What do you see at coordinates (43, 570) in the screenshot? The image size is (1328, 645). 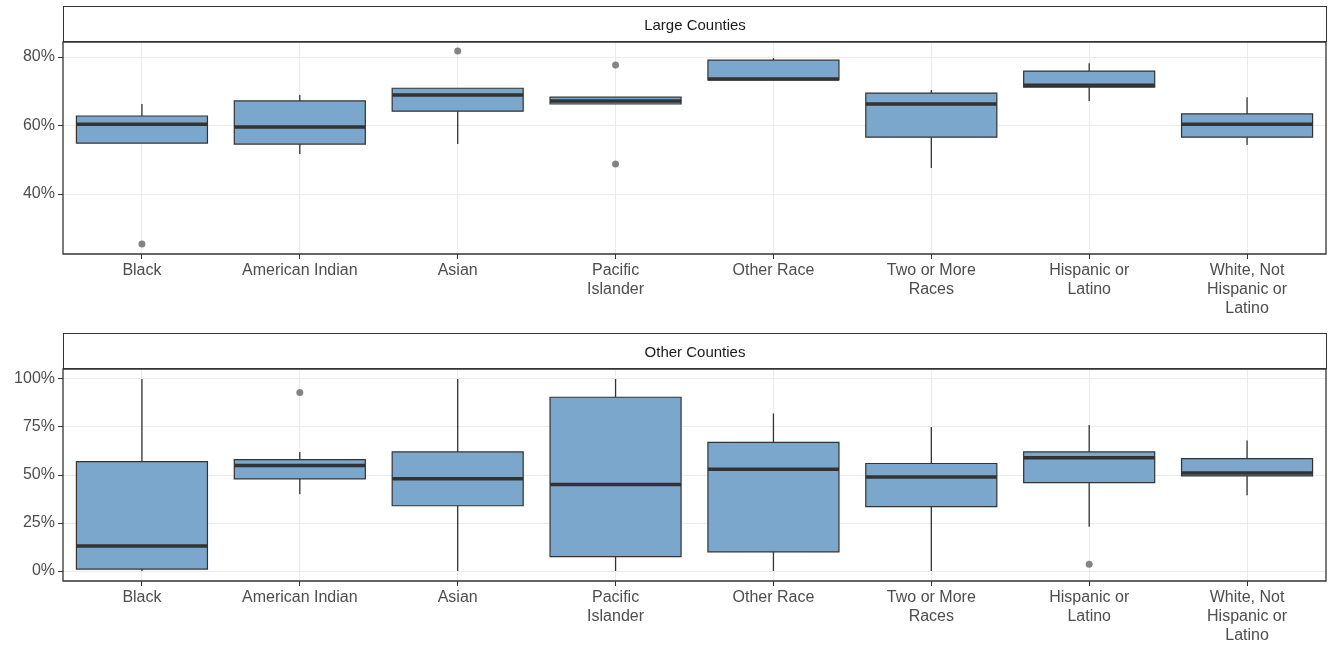 I see `y-tick-label: 0%` at bounding box center [43, 570].